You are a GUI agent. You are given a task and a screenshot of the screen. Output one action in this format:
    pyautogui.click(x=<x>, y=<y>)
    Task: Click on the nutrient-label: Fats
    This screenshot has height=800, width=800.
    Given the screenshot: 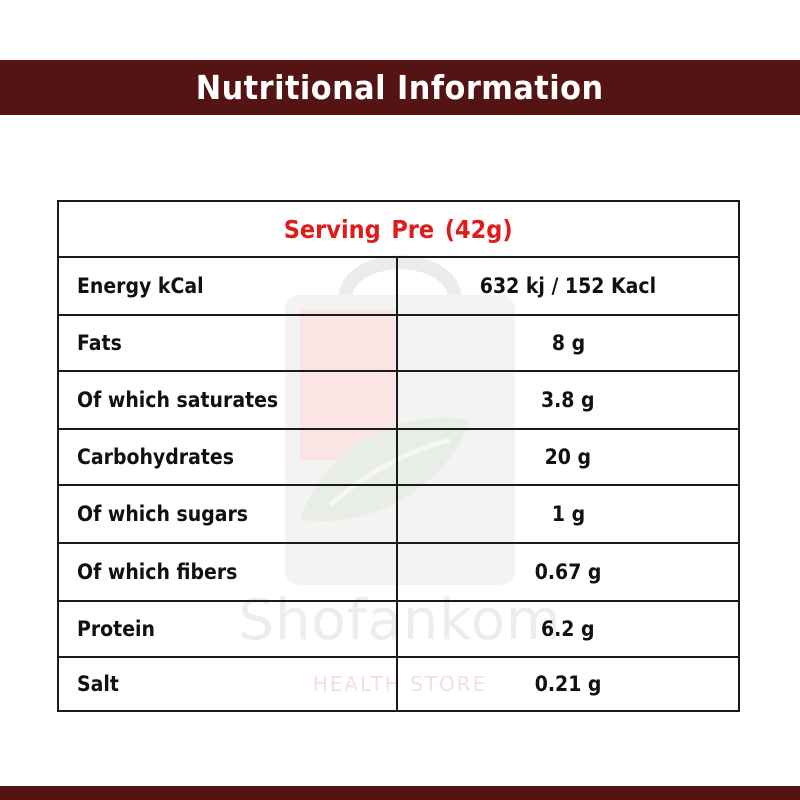 What is the action you would take?
    pyautogui.click(x=228, y=343)
    